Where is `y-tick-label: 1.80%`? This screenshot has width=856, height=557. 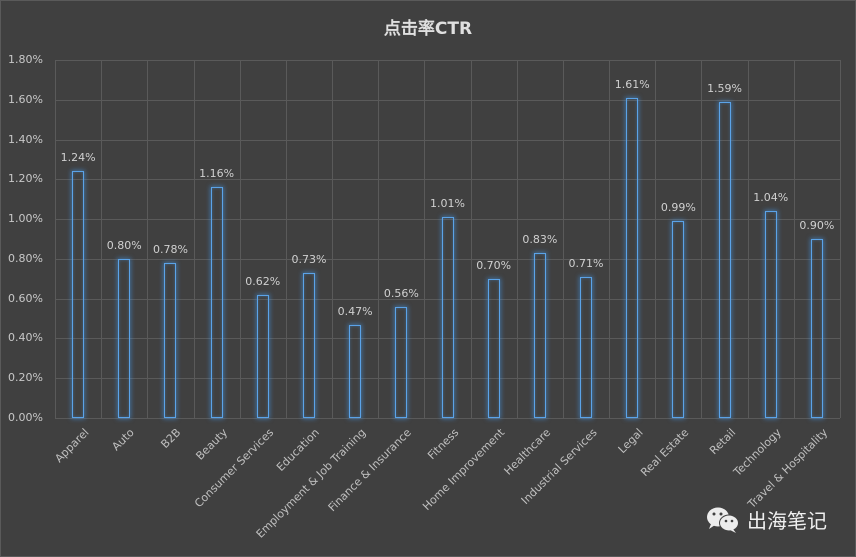
y-tick-label: 1.80% is located at coordinates (25, 59).